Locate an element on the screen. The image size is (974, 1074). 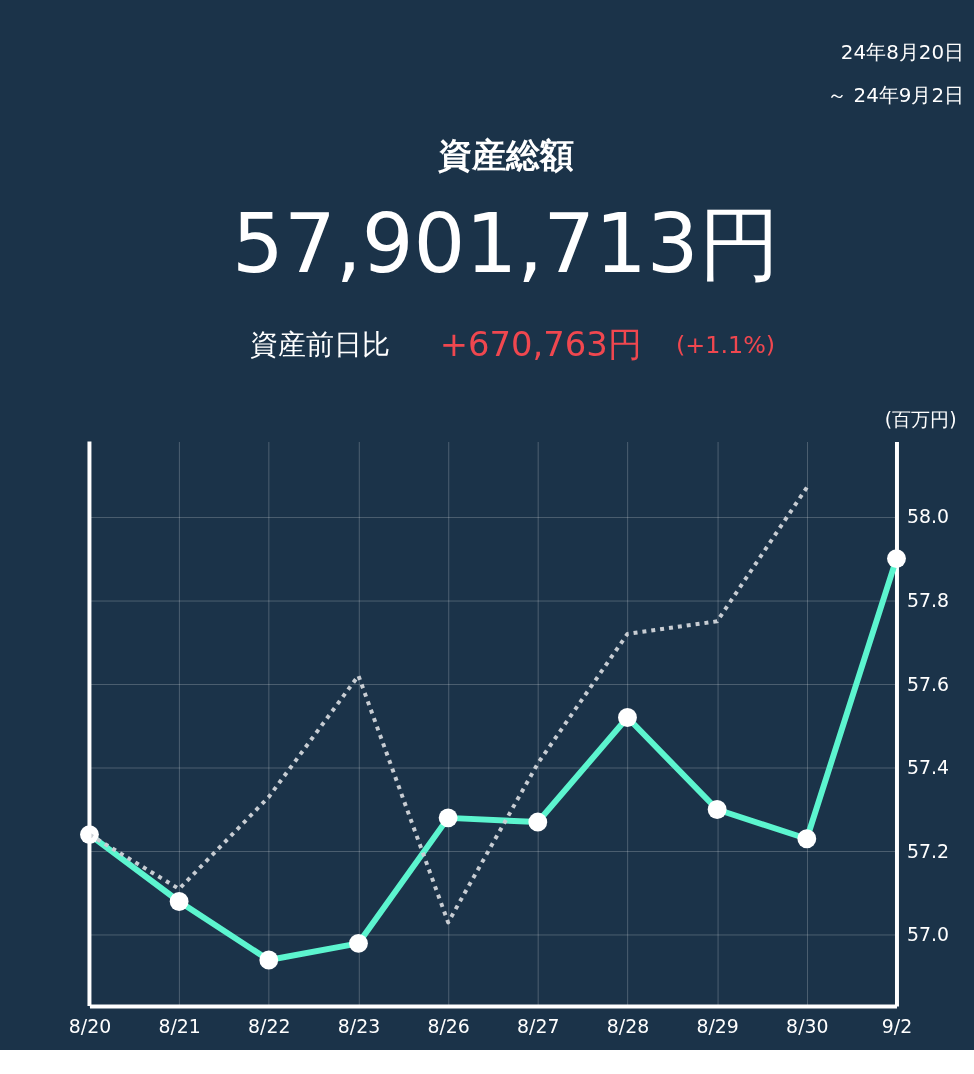
y-axis-title: (百万円) is located at coordinates (920, 419).